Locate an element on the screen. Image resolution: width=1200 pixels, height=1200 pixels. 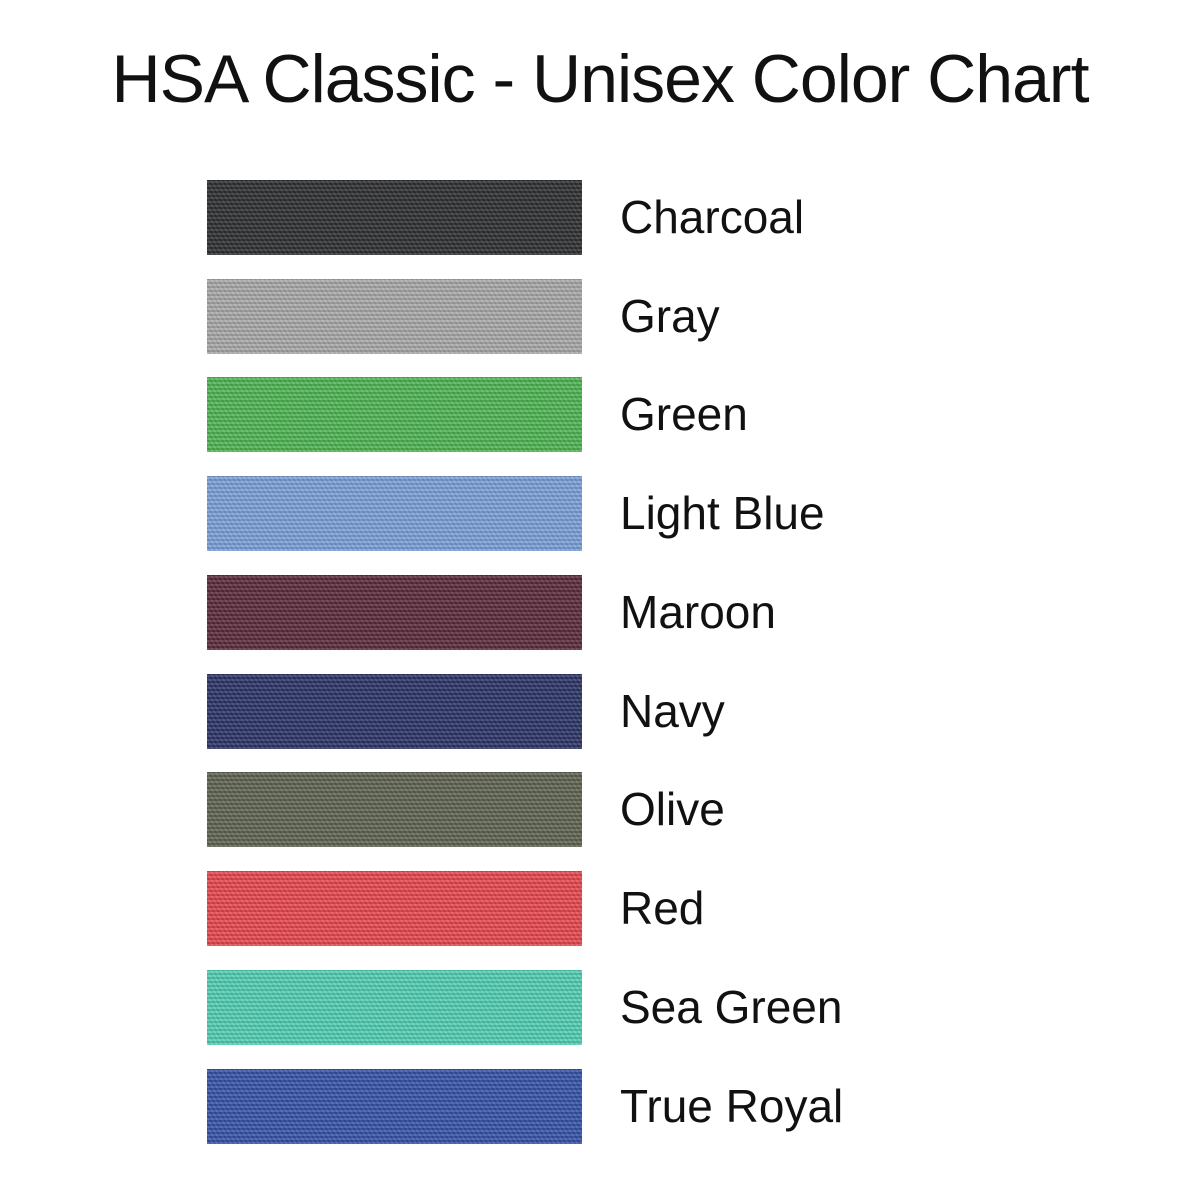
color-row: Olive is located at coordinates (657, 809).